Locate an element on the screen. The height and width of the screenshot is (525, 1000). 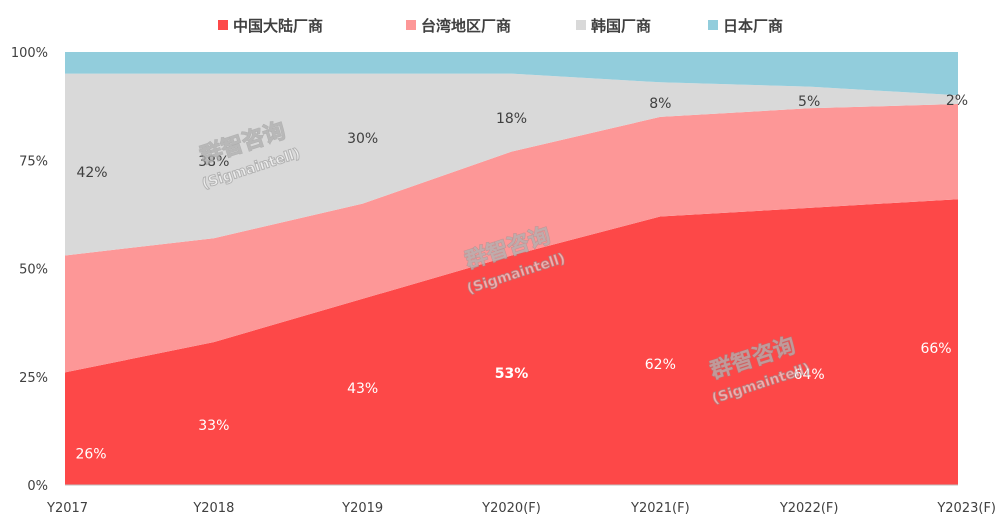
x-tick-label: Y2023(F) is located at coordinates (966, 508).